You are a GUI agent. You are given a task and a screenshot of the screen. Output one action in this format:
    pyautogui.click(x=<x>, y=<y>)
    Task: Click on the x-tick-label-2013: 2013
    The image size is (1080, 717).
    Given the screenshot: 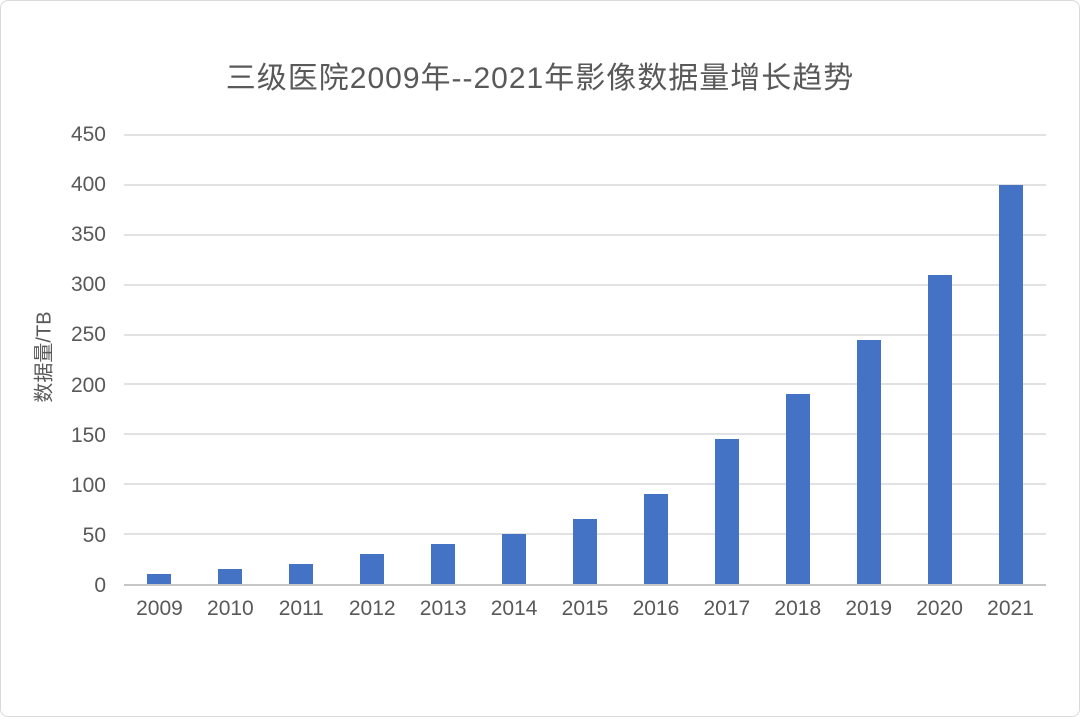 What is the action you would take?
    pyautogui.click(x=443, y=608)
    